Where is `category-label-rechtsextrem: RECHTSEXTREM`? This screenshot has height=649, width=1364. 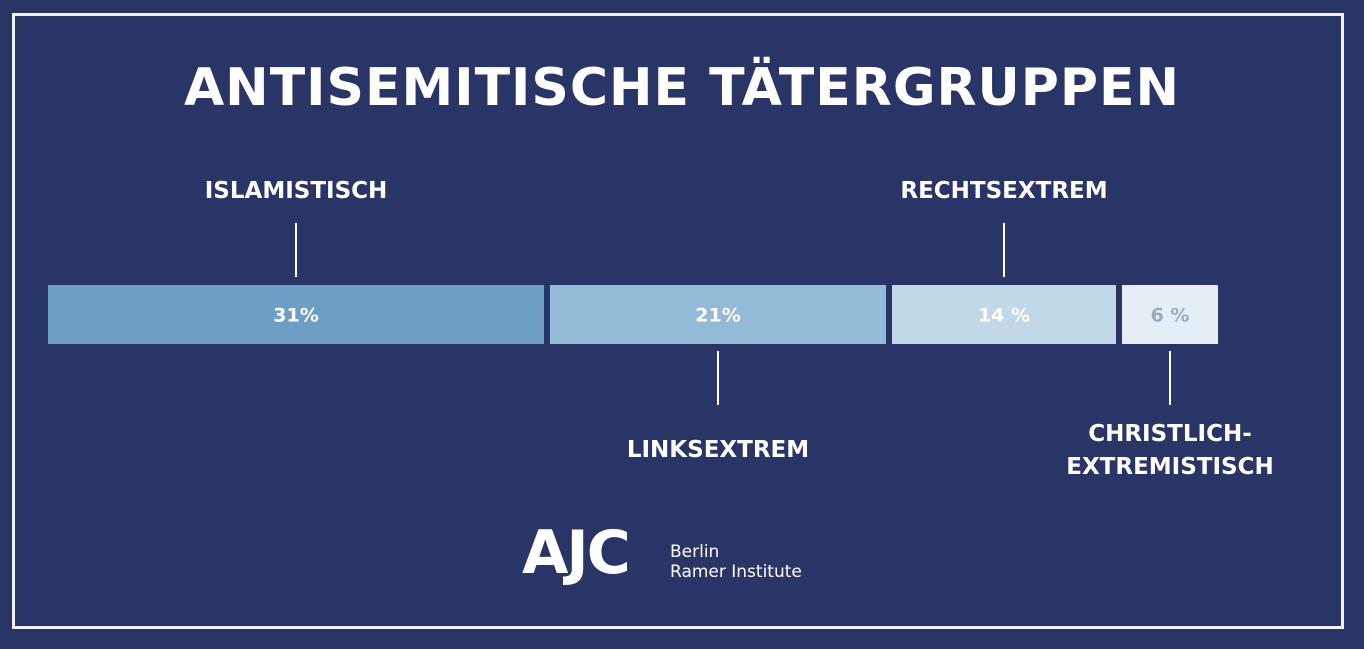 category-label-rechtsextrem: RECHTSEXTREM is located at coordinates (1003, 191).